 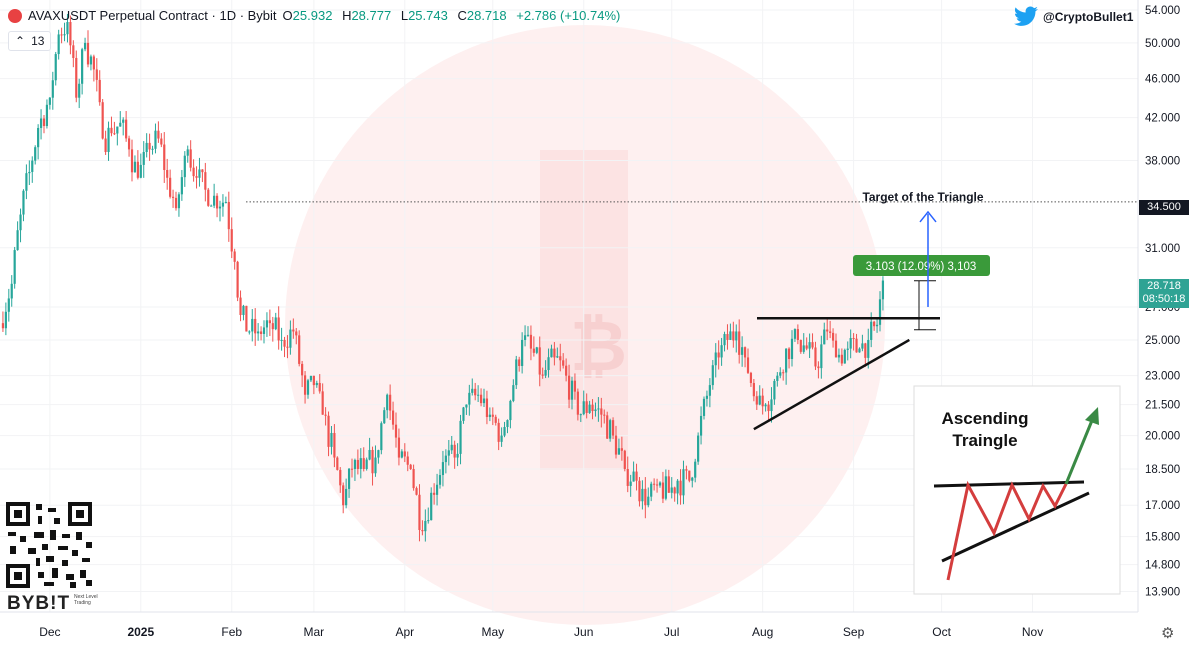 What do you see at coordinates (1162, 44) in the screenshot?
I see `y-tick-label: 50.000` at bounding box center [1162, 44].